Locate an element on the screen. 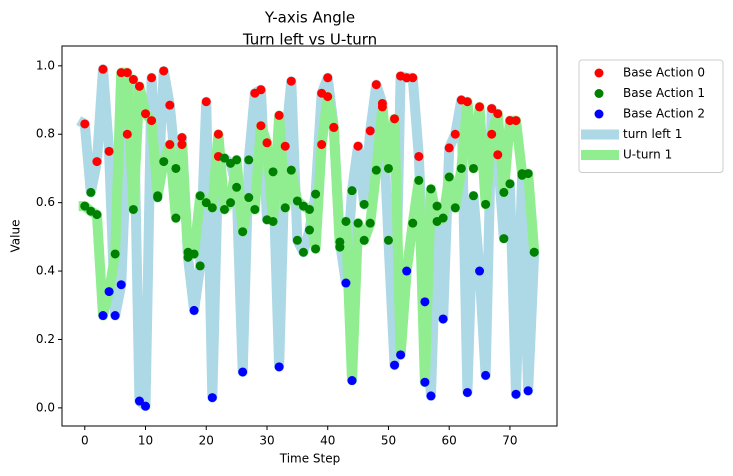 The width and height of the screenshot is (733, 476). x-tick-label: 60 is located at coordinates (449, 441).